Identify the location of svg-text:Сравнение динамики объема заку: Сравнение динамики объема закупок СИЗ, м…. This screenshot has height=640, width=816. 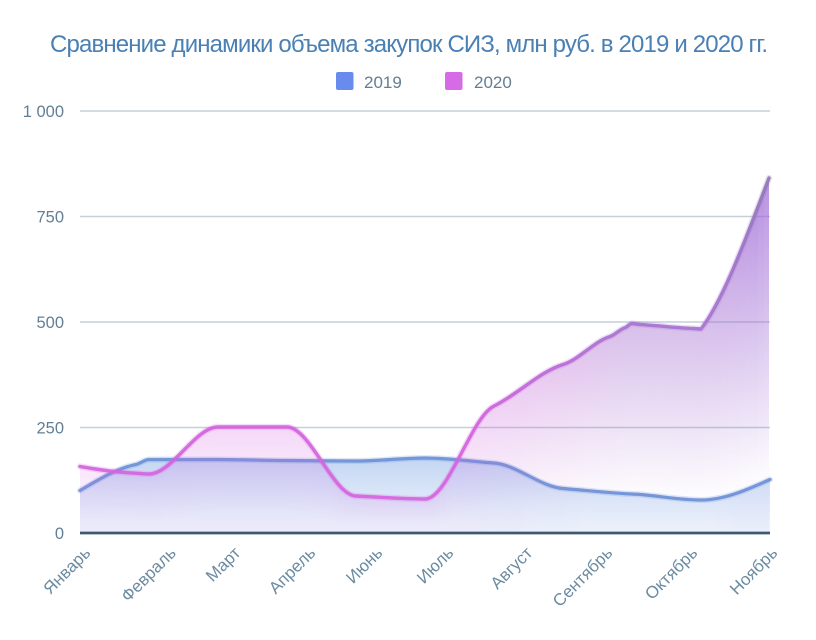
(408, 44).